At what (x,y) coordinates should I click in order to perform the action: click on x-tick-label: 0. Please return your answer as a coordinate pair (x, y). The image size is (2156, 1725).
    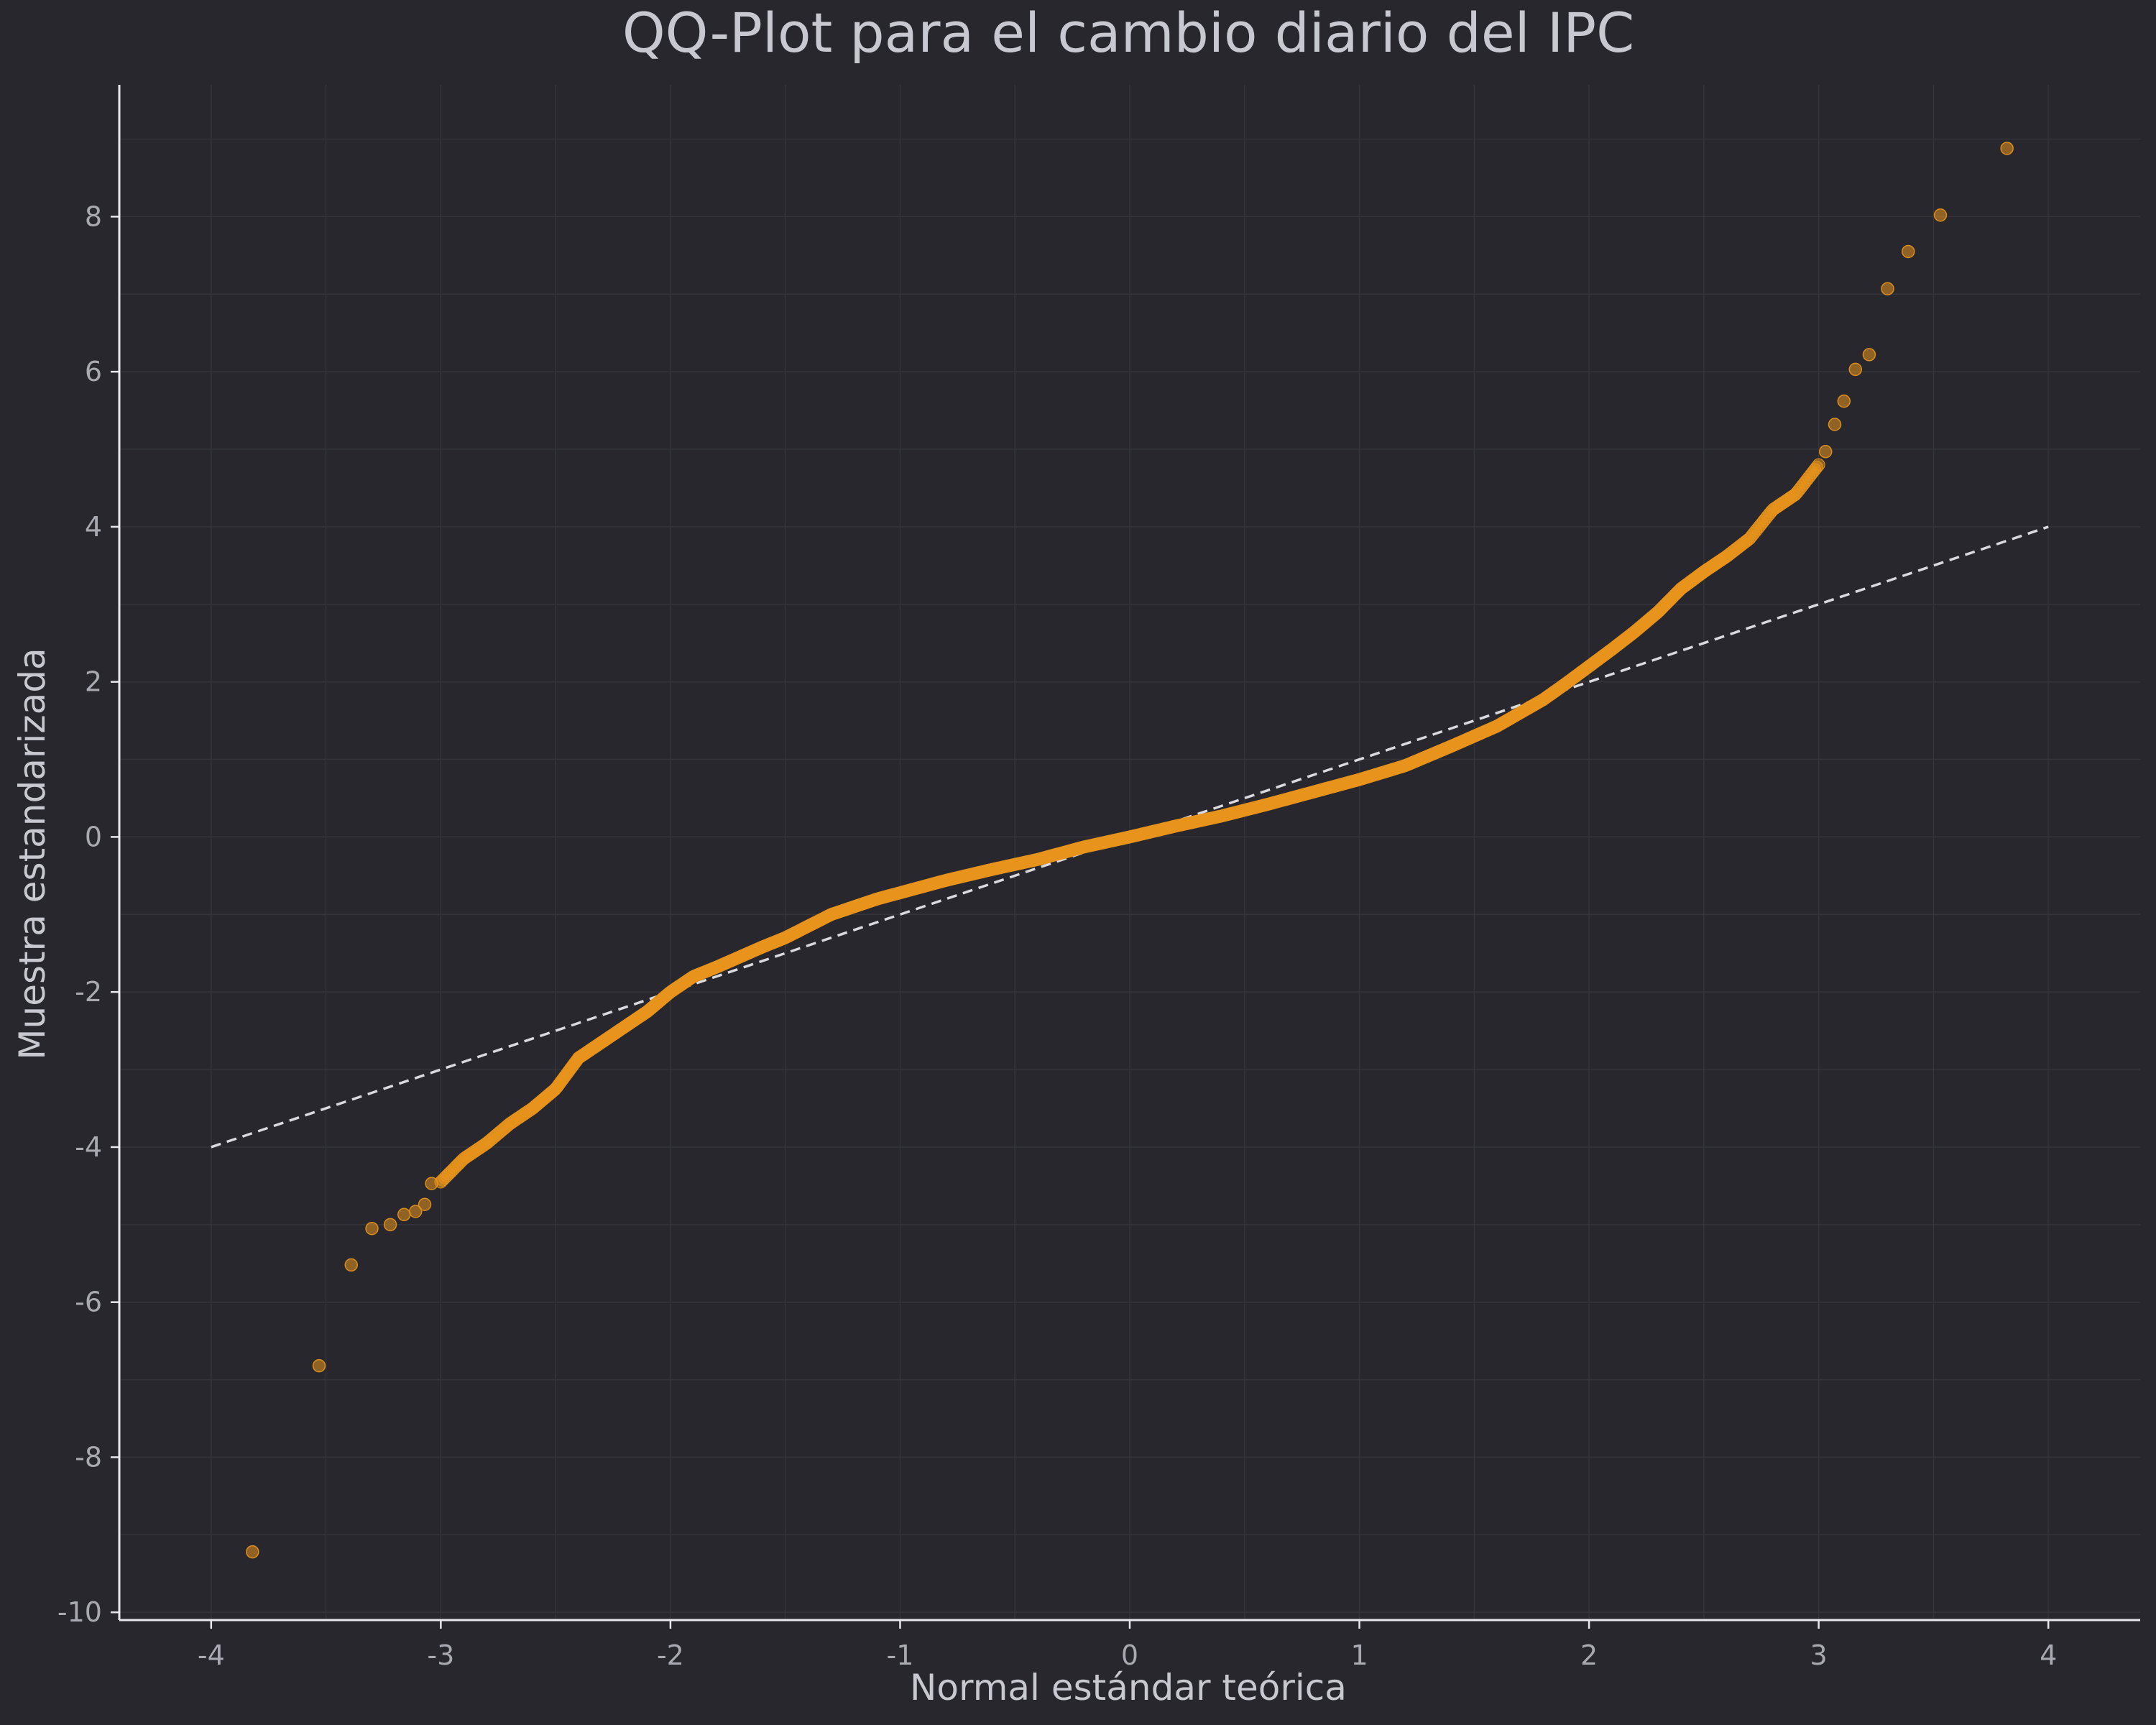
    Looking at the image, I should click on (1129, 1655).